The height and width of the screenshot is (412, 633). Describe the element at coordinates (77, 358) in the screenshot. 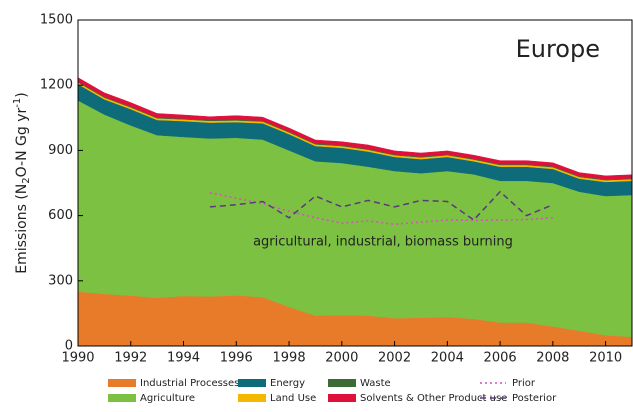

I see `x-tick-label: 1990` at that location.